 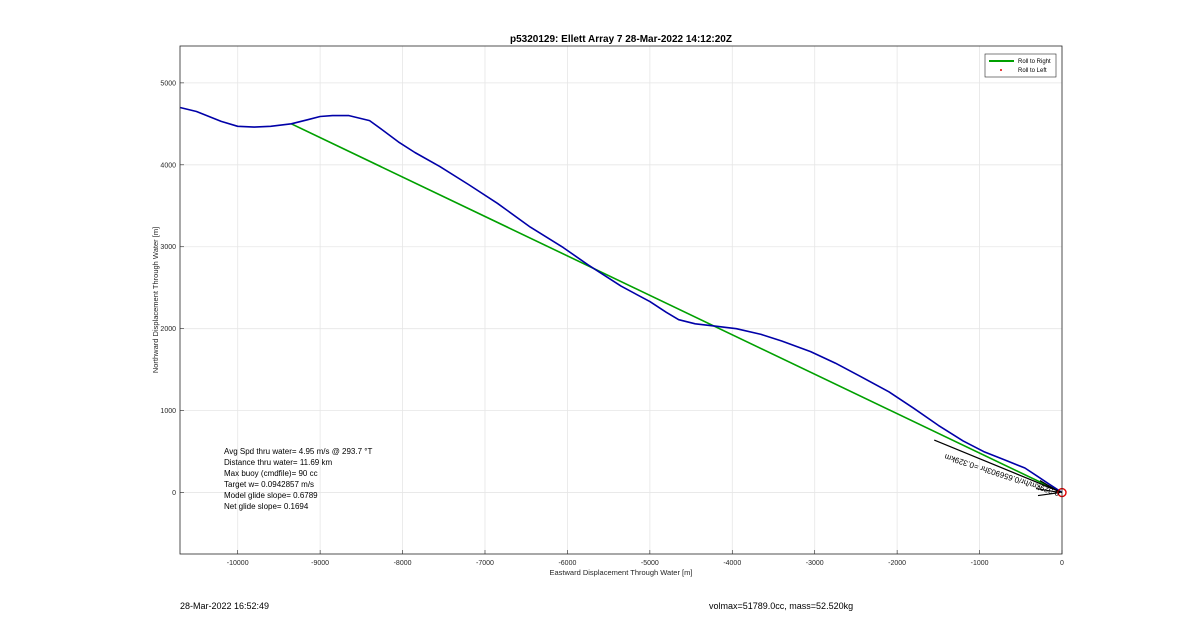 I want to click on x-tick-label: -2000, so click(x=897, y=563).